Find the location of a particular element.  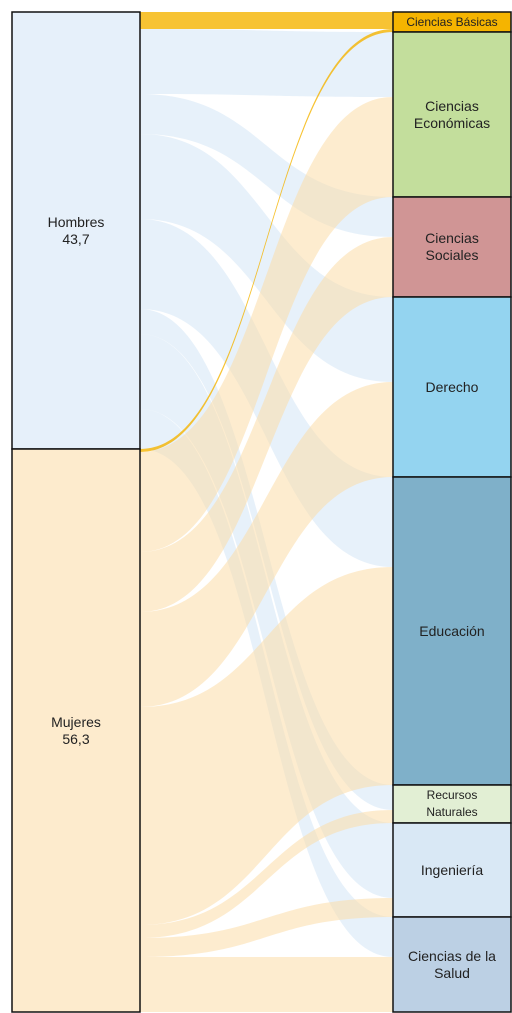

source-label: Mujeres 56,3 is located at coordinates (76, 730).